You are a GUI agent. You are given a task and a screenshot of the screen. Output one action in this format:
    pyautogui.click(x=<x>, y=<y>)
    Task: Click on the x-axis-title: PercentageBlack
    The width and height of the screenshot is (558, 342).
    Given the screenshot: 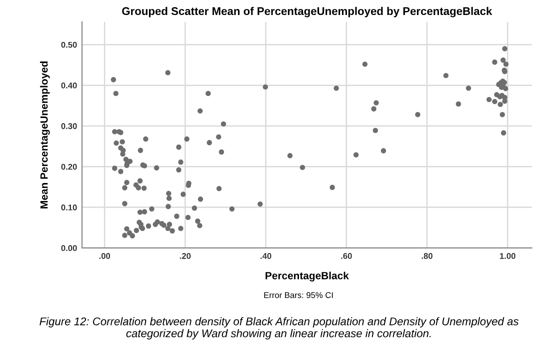 What is the action you would take?
    pyautogui.click(x=307, y=277)
    